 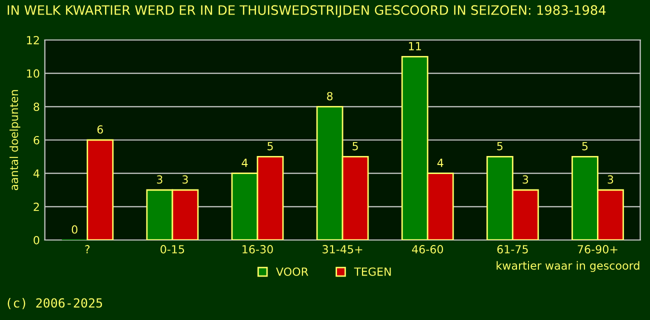 I want to click on x-tick-label: 46-60, so click(x=428, y=249).